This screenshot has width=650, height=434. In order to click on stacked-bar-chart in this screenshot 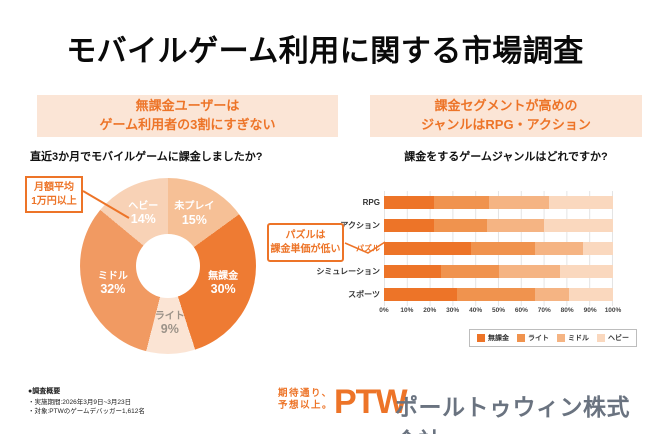, I will do `click(498, 248)`.